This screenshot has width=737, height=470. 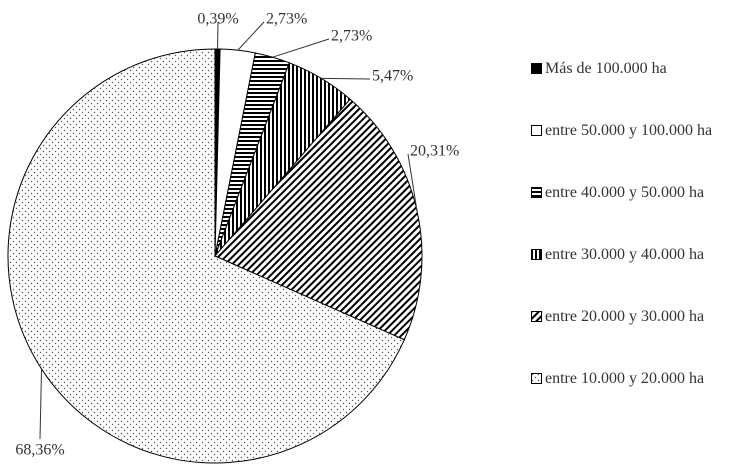 What do you see at coordinates (634, 151) in the screenshot?
I see `legend-item: entre 50.000 y 100.000 ha` at bounding box center [634, 151].